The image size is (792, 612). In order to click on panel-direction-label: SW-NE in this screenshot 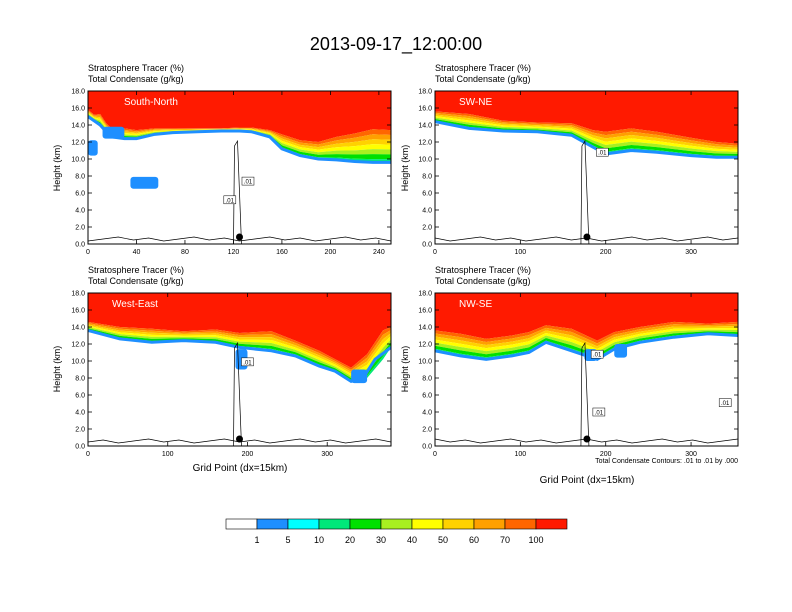, I will do `click(475, 102)`.